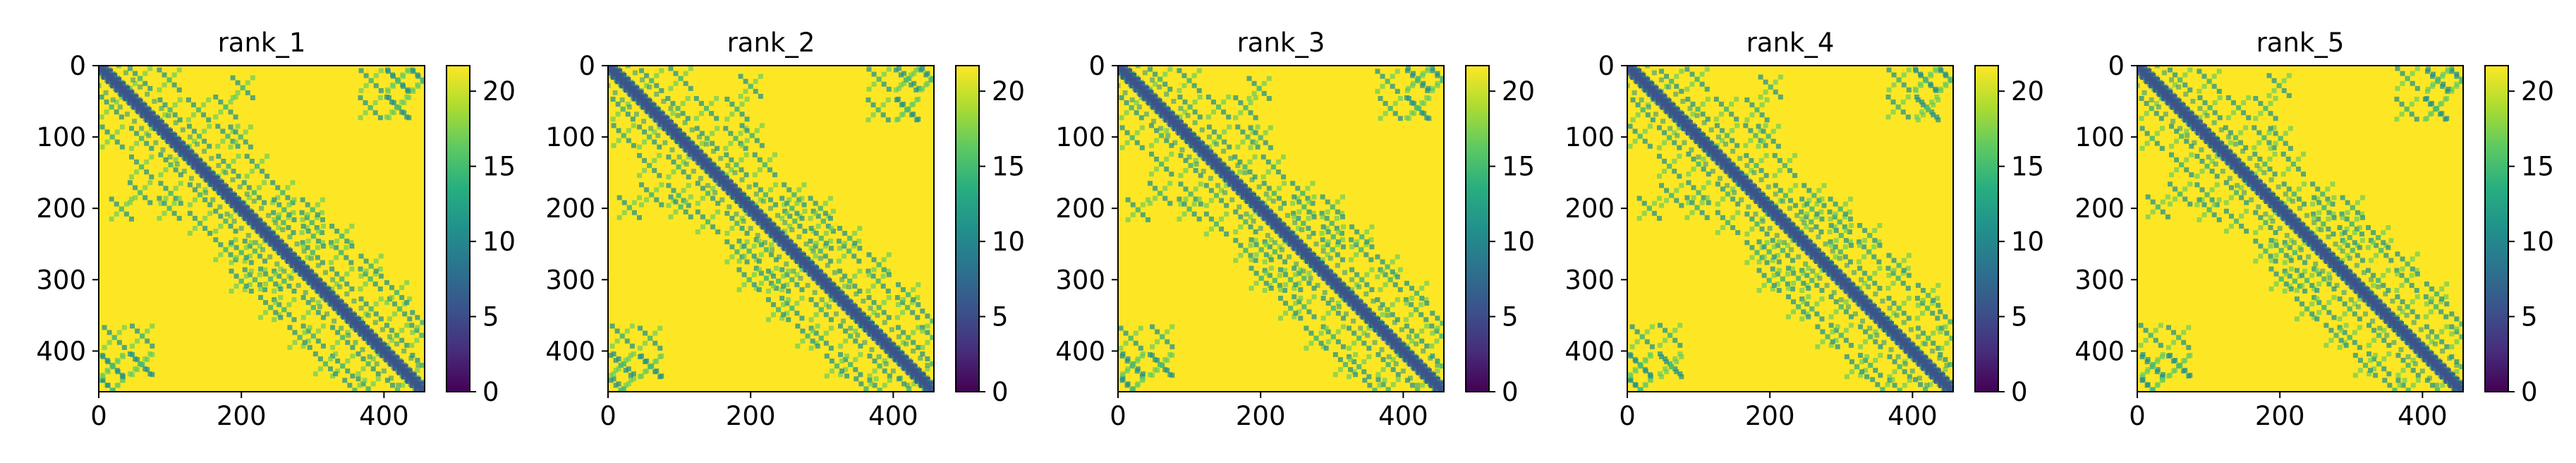  I want to click on colorbar, so click(1986, 228).